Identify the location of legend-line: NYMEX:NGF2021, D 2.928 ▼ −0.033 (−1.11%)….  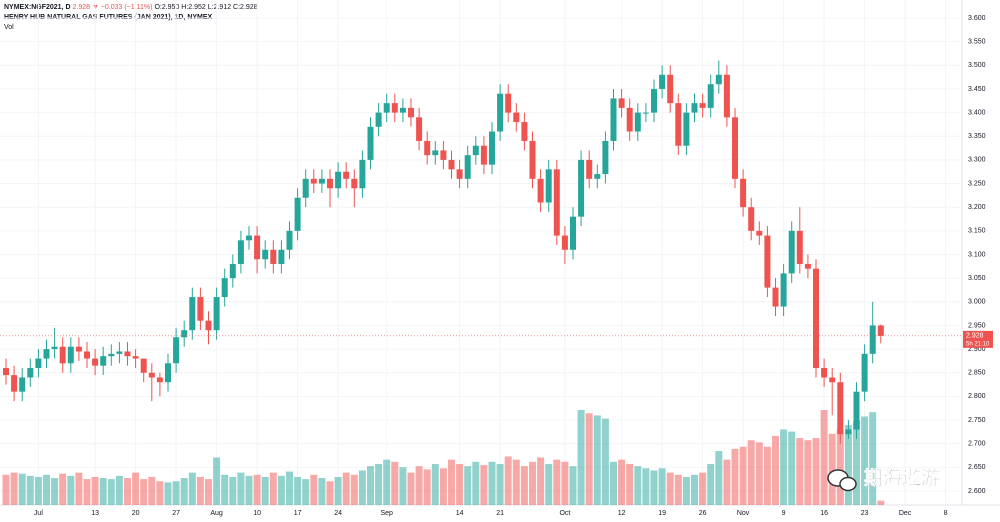
(131, 8).